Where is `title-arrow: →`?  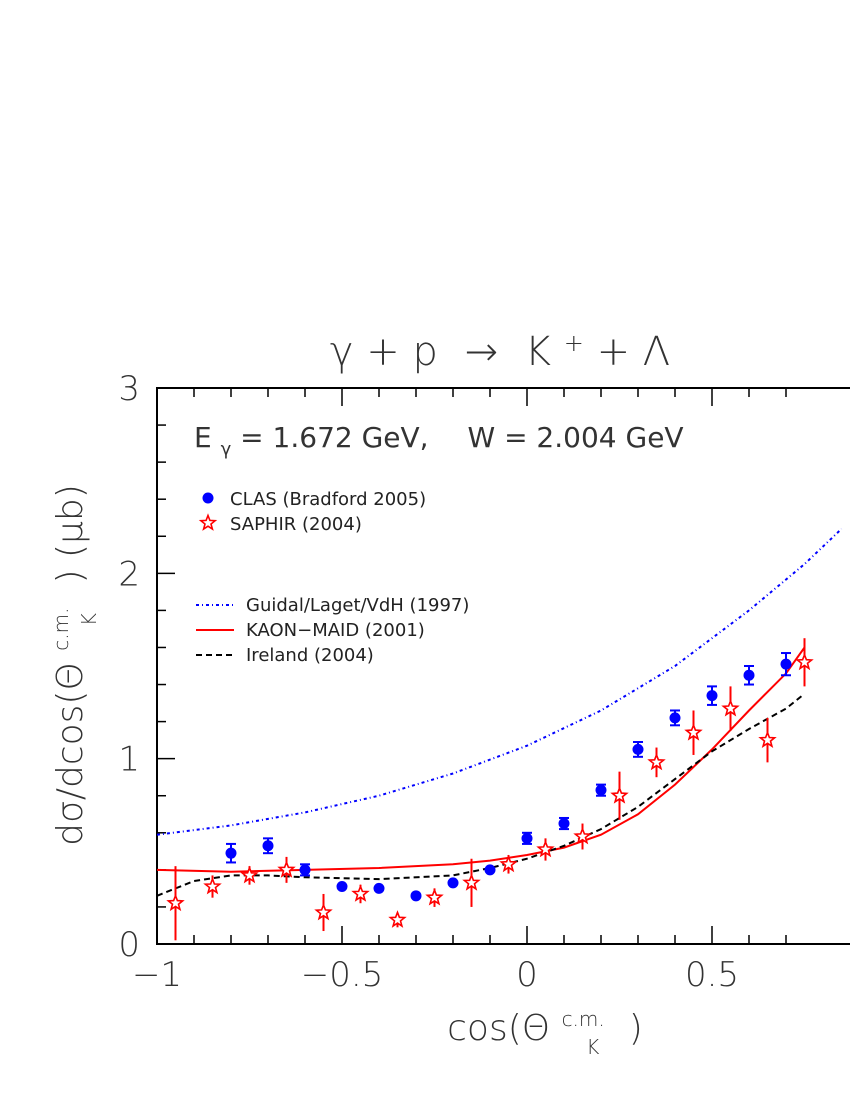
title-arrow: → is located at coordinates (482, 352).